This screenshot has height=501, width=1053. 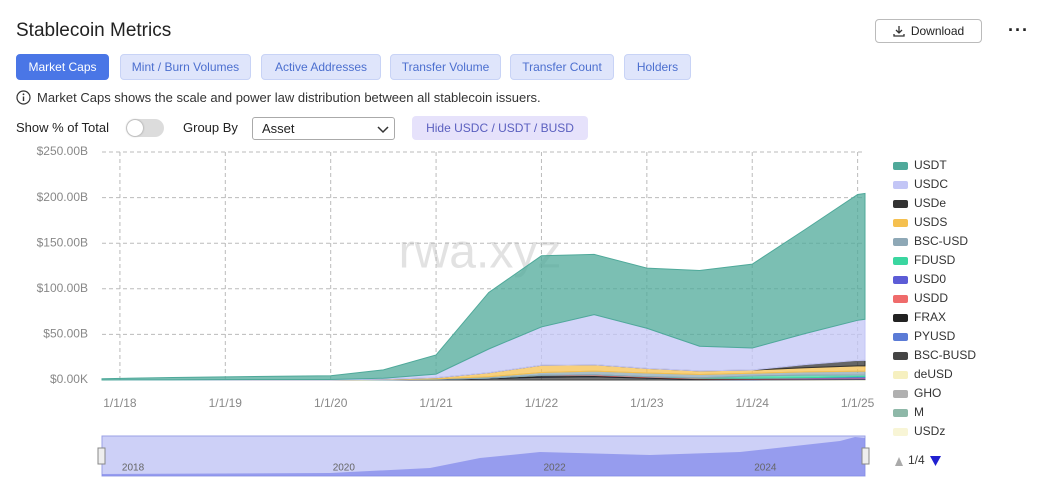 What do you see at coordinates (647, 403) in the screenshot?
I see `x-tick-label: 1/1/23` at bounding box center [647, 403].